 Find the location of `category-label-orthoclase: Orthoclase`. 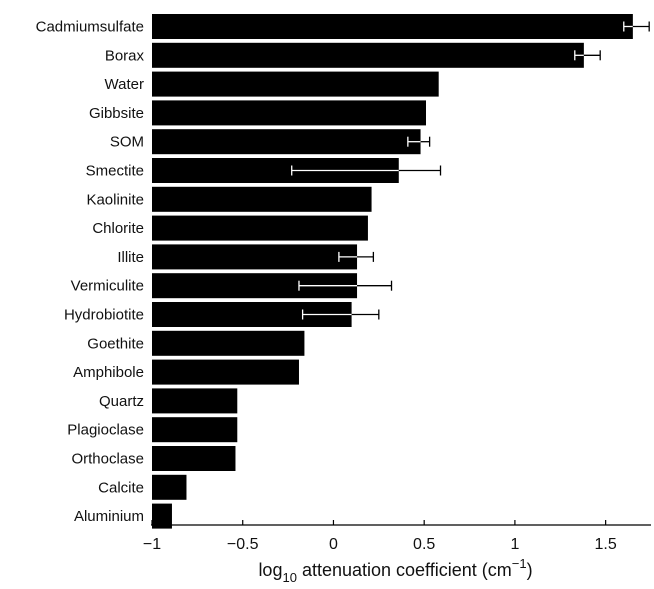

category-label-orthoclase: Orthoclase is located at coordinates (107, 459).